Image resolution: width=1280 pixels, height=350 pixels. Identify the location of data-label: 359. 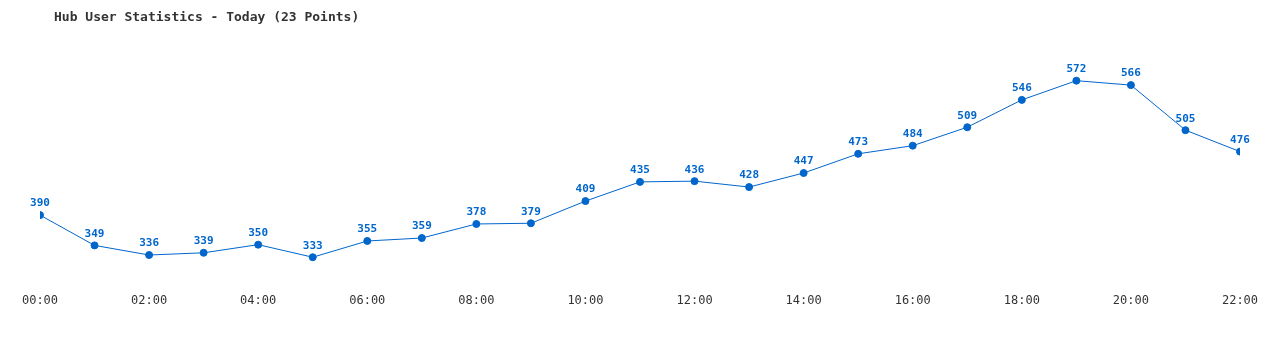
(421, 226).